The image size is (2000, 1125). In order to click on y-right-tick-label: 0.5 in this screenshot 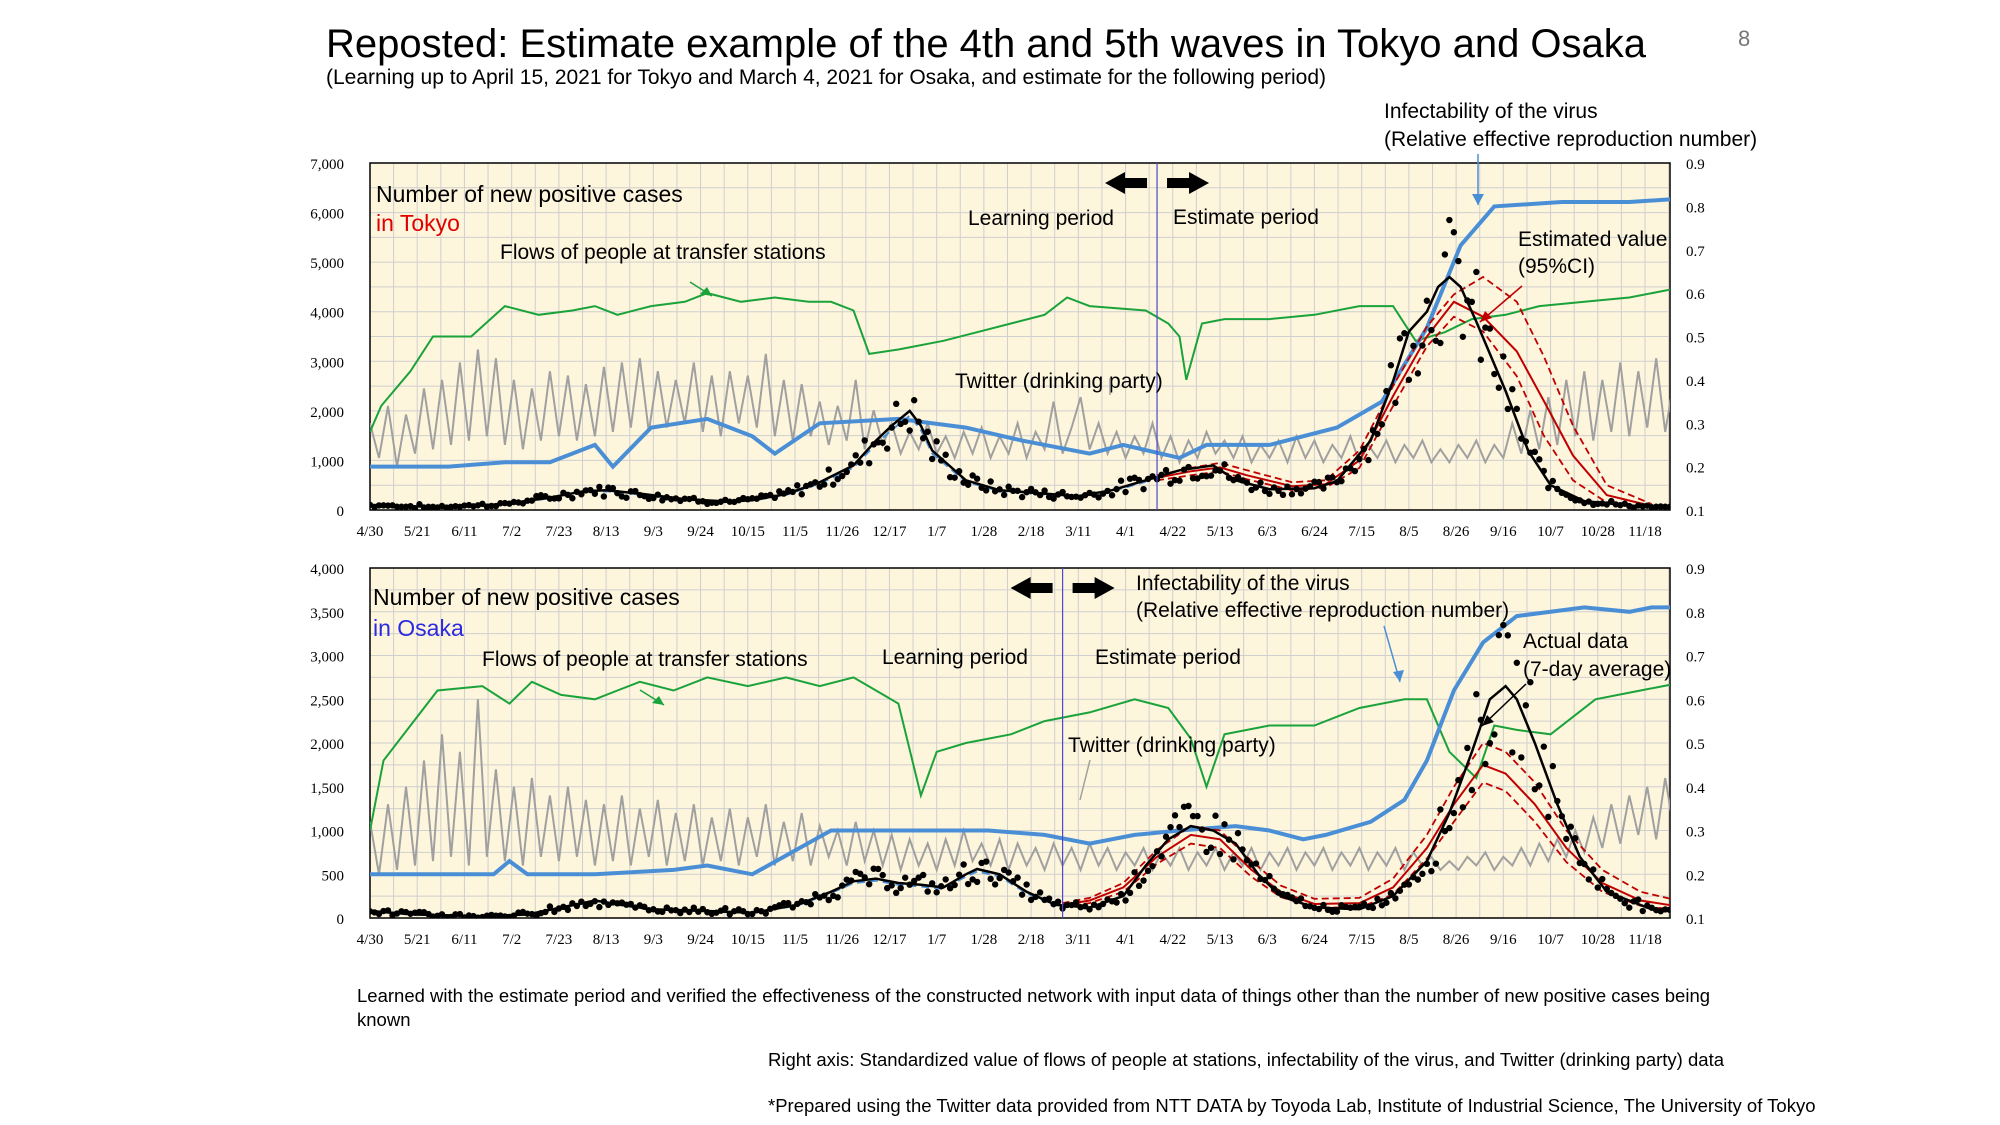, I will do `click(1695, 339)`.